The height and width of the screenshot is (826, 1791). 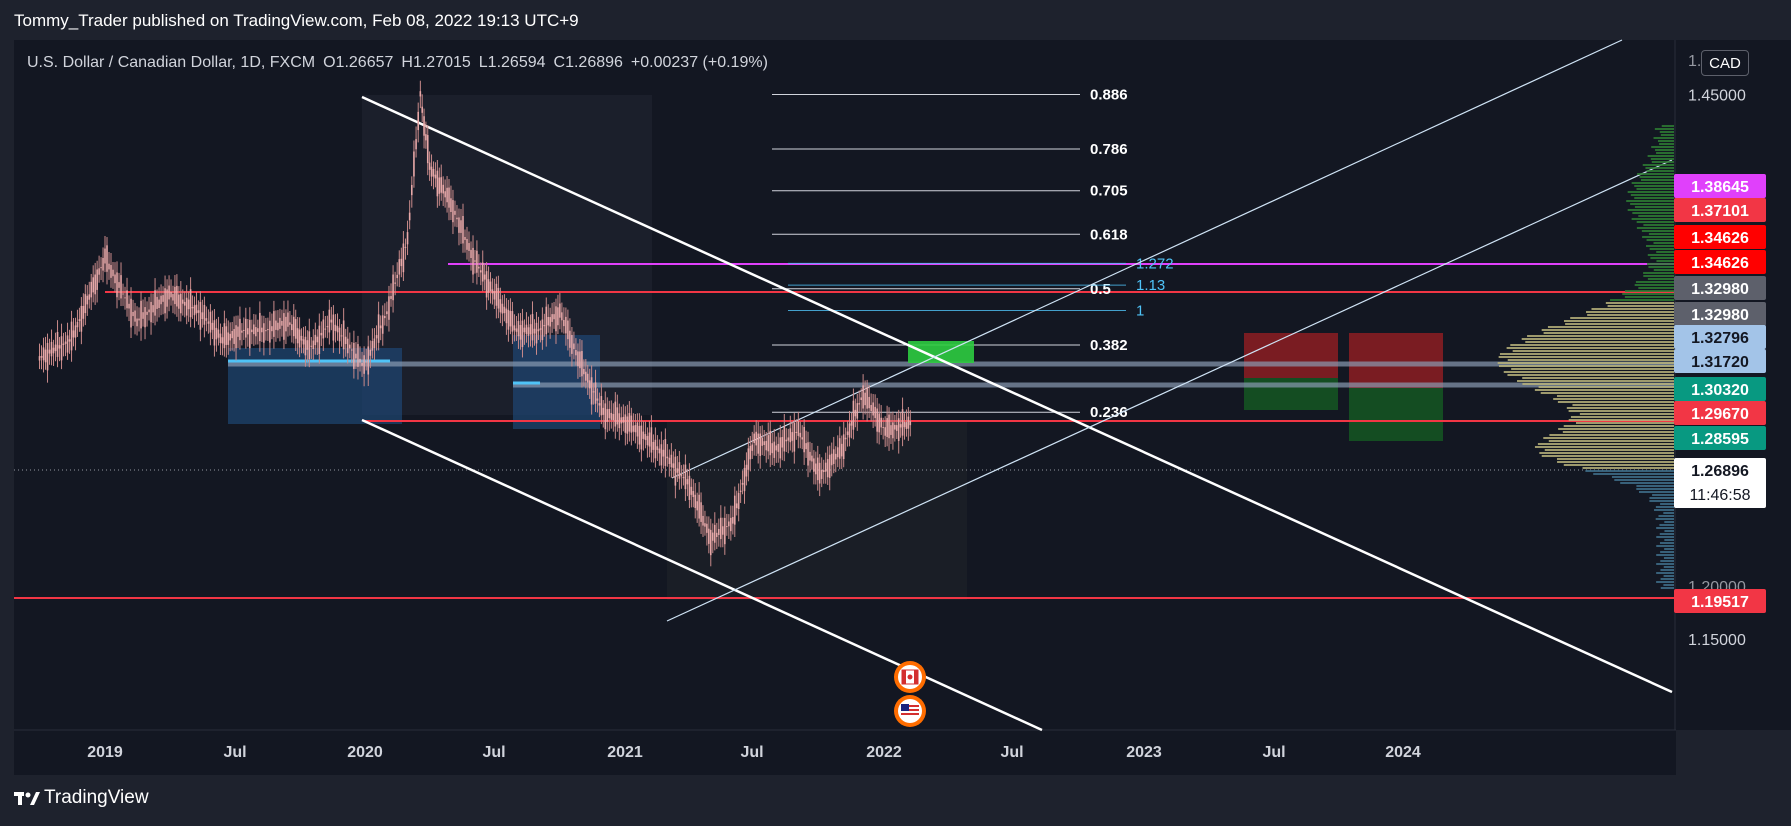 I want to click on usa-flag-icon, so click(x=910, y=711).